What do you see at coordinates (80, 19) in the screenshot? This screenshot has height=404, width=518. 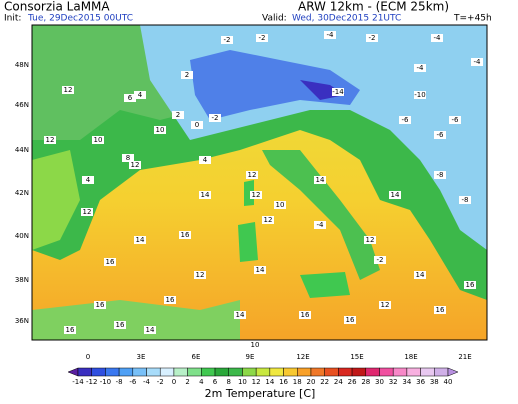 I see `init: Tue, 29Dec2015 00UTC` at bounding box center [80, 19].